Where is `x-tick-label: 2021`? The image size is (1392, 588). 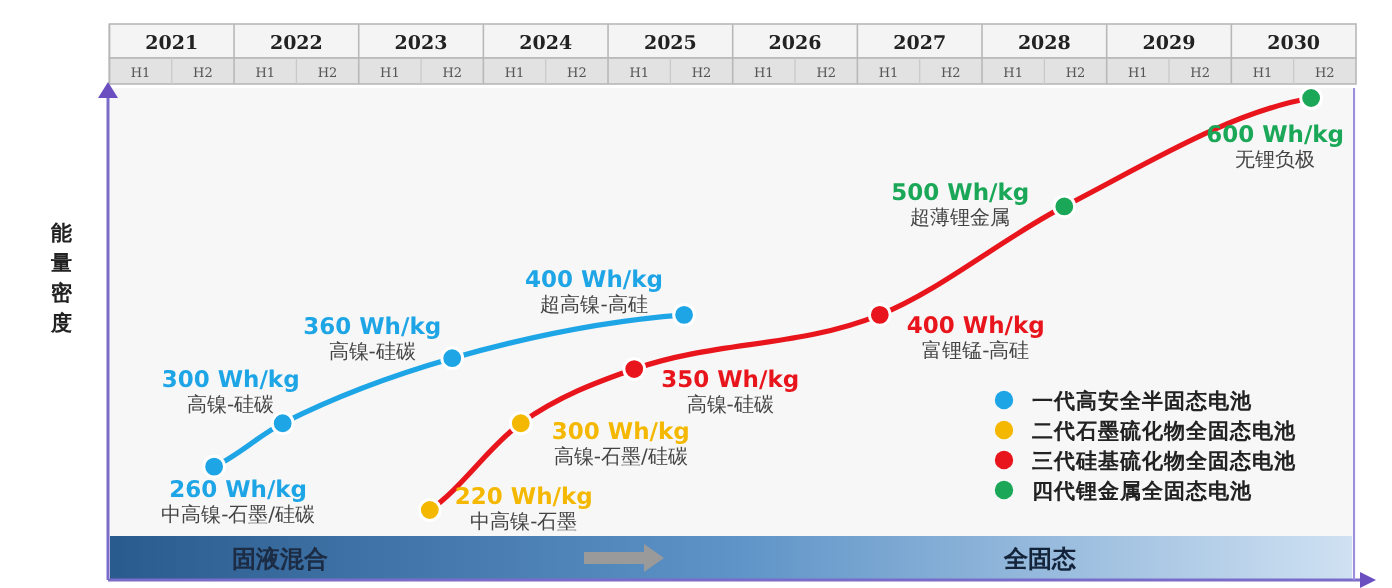
x-tick-label: 2021 is located at coordinates (172, 44).